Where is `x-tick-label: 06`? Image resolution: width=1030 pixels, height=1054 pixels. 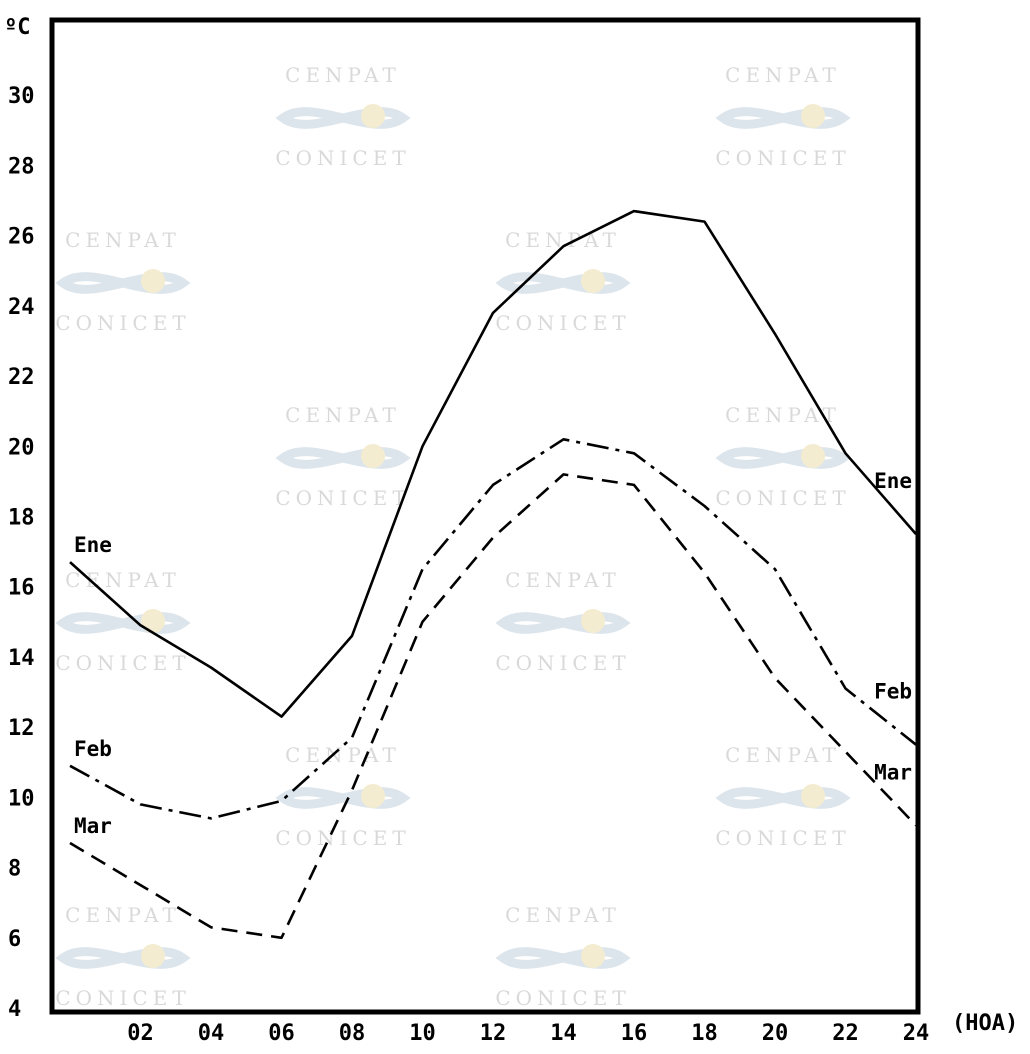
x-tick-label: 06 is located at coordinates (281, 1033).